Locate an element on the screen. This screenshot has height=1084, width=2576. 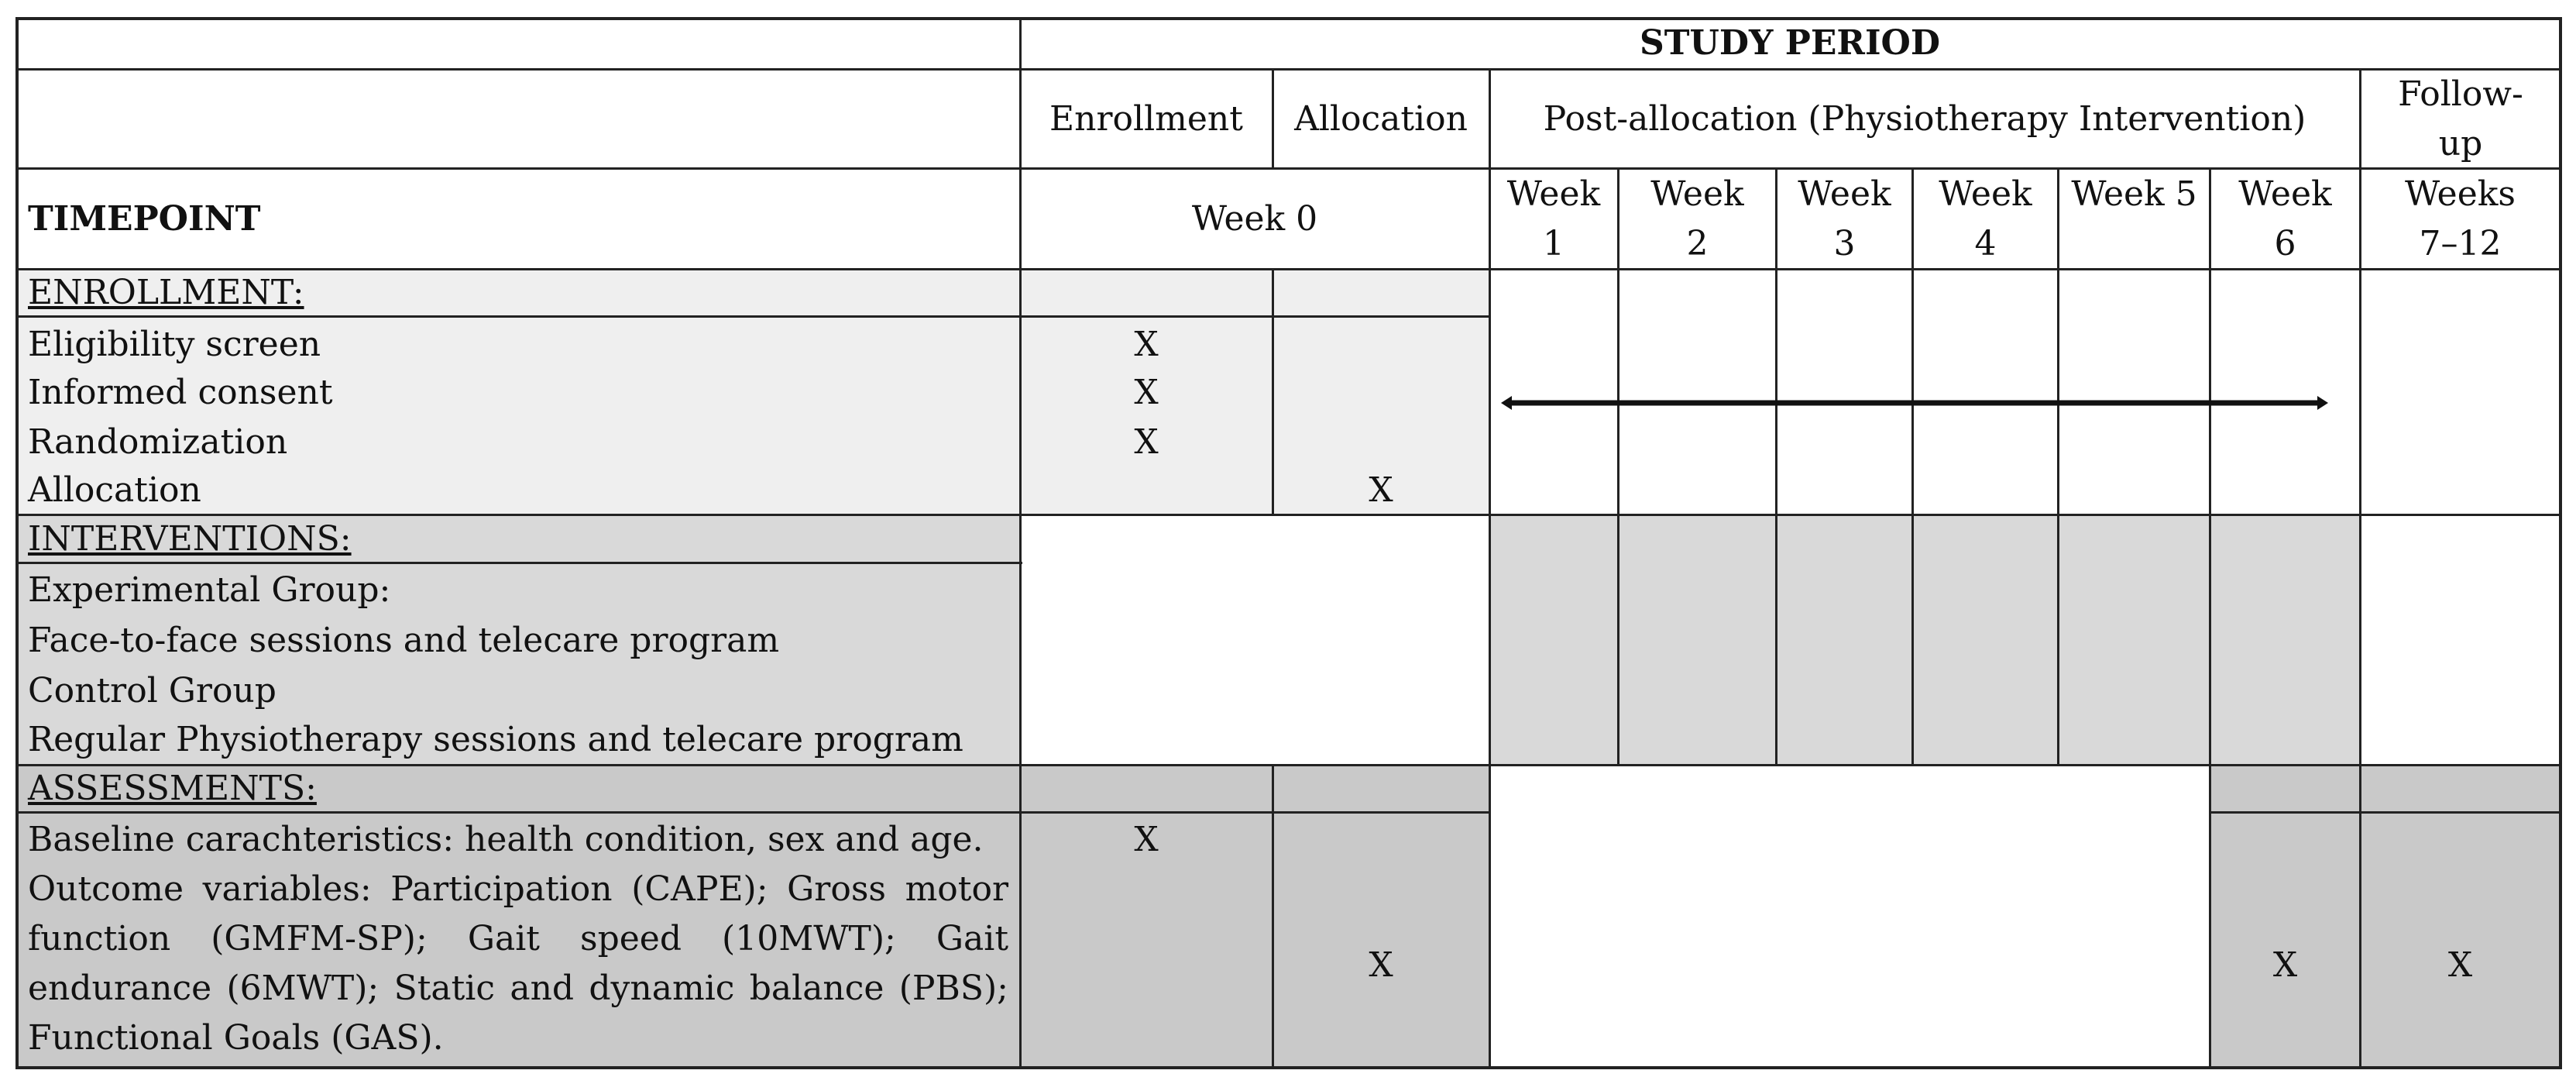
vline-w5-w6 is located at coordinates (2210, 466).